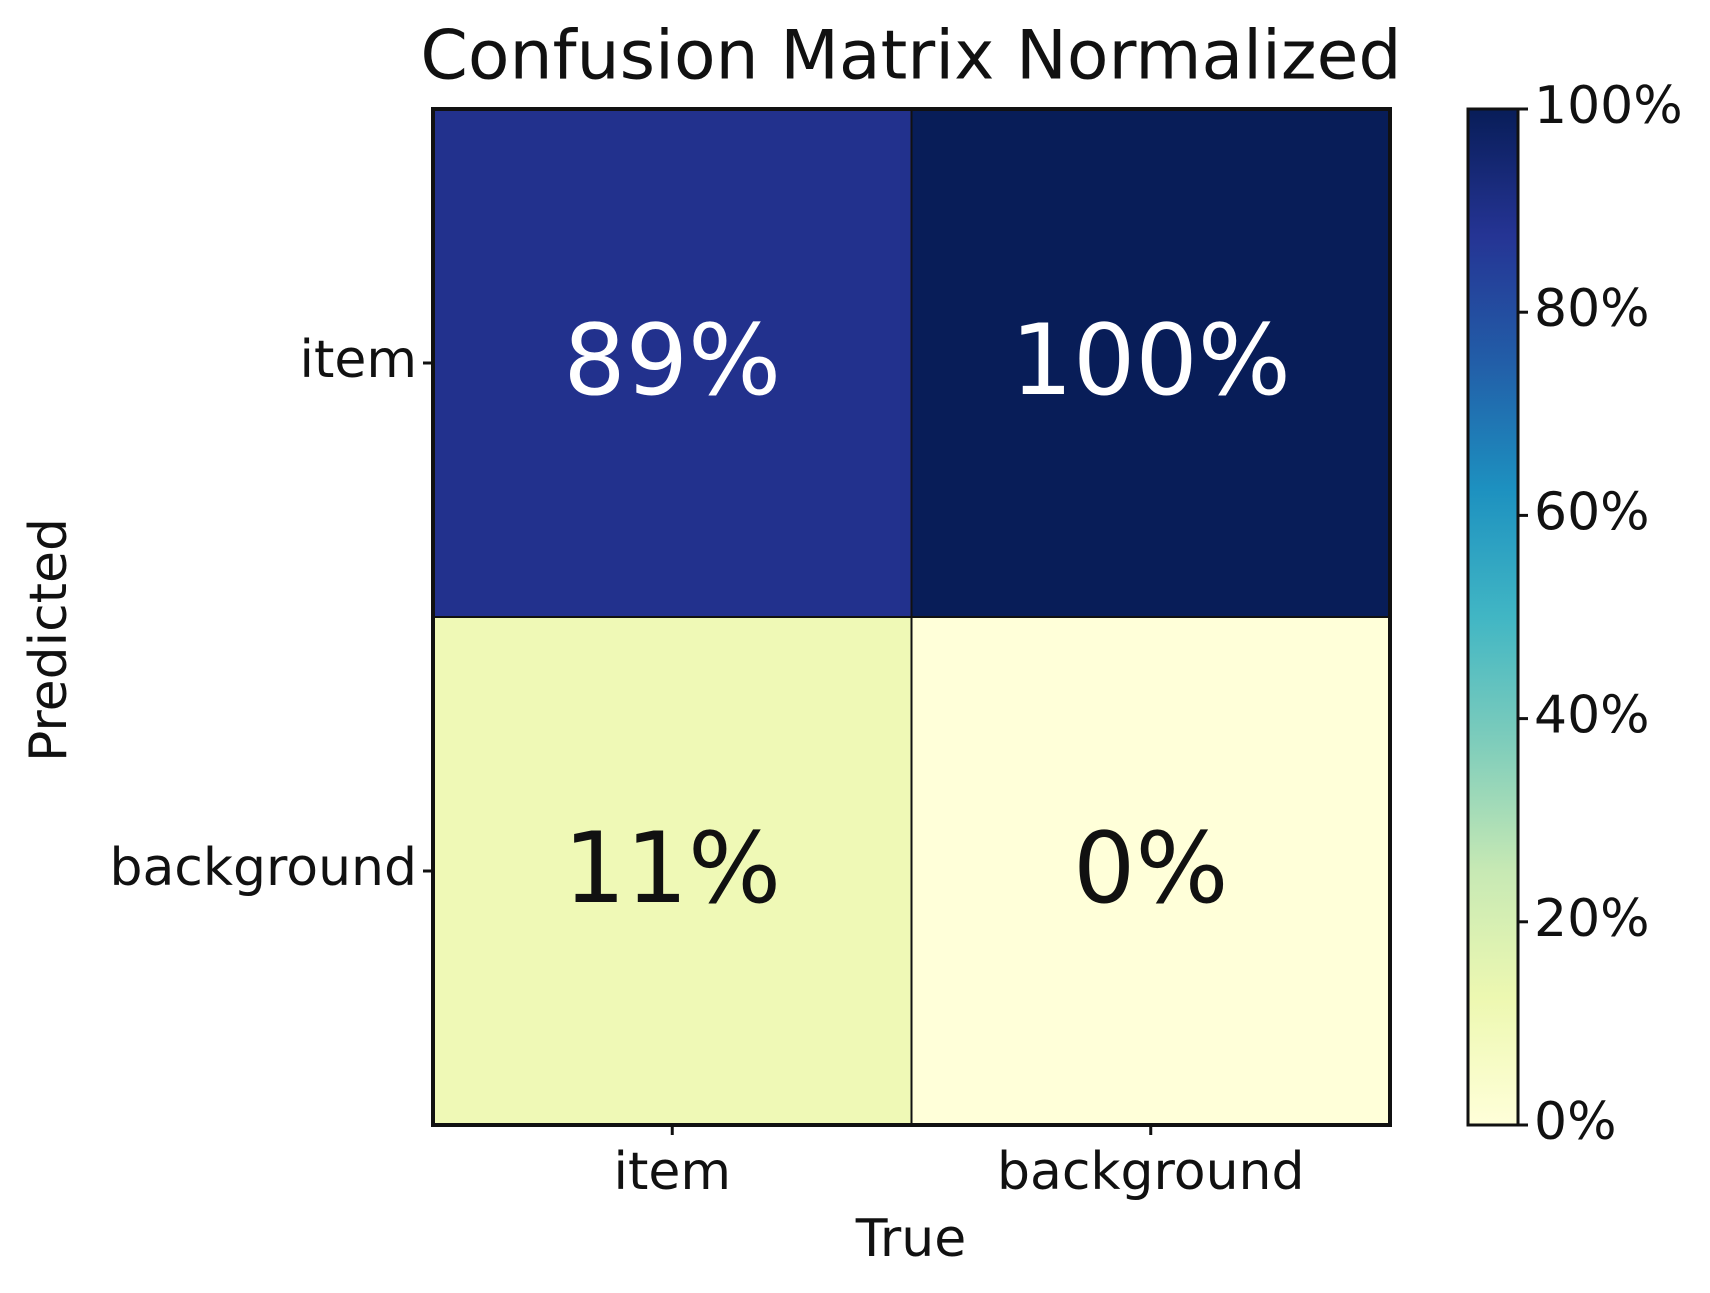 This screenshot has width=1710, height=1293. I want to click on cell-value-label: 100%, so click(1151, 361).